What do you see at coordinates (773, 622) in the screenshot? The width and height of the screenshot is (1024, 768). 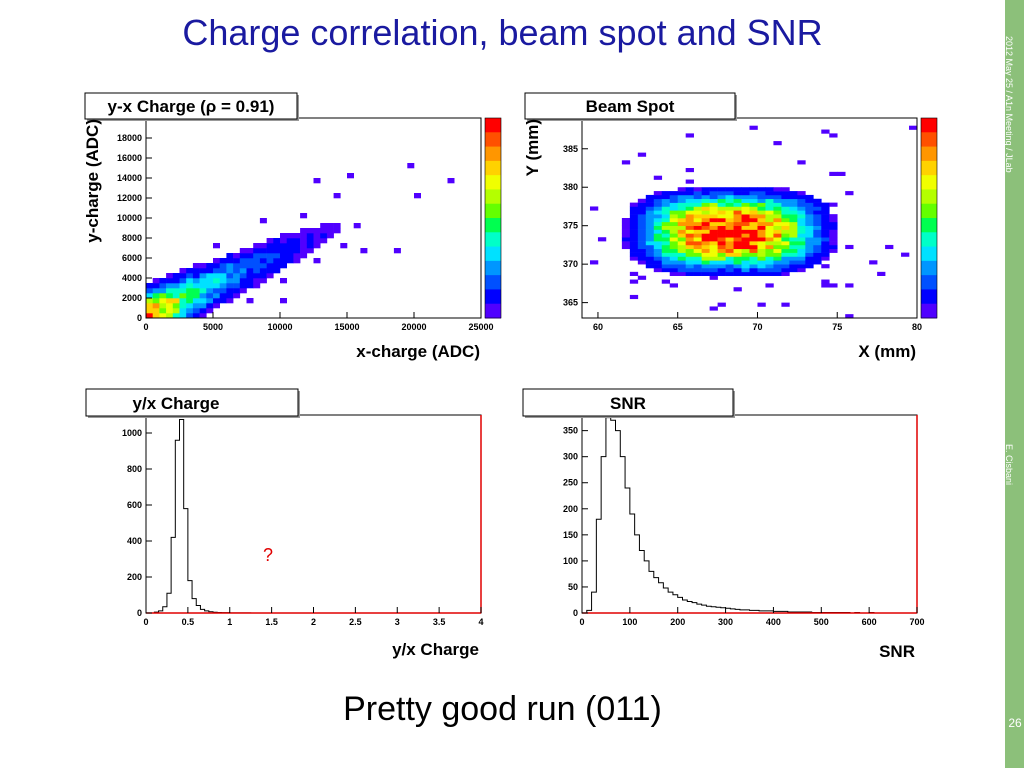 I see `x-tick-label: 400` at bounding box center [773, 622].